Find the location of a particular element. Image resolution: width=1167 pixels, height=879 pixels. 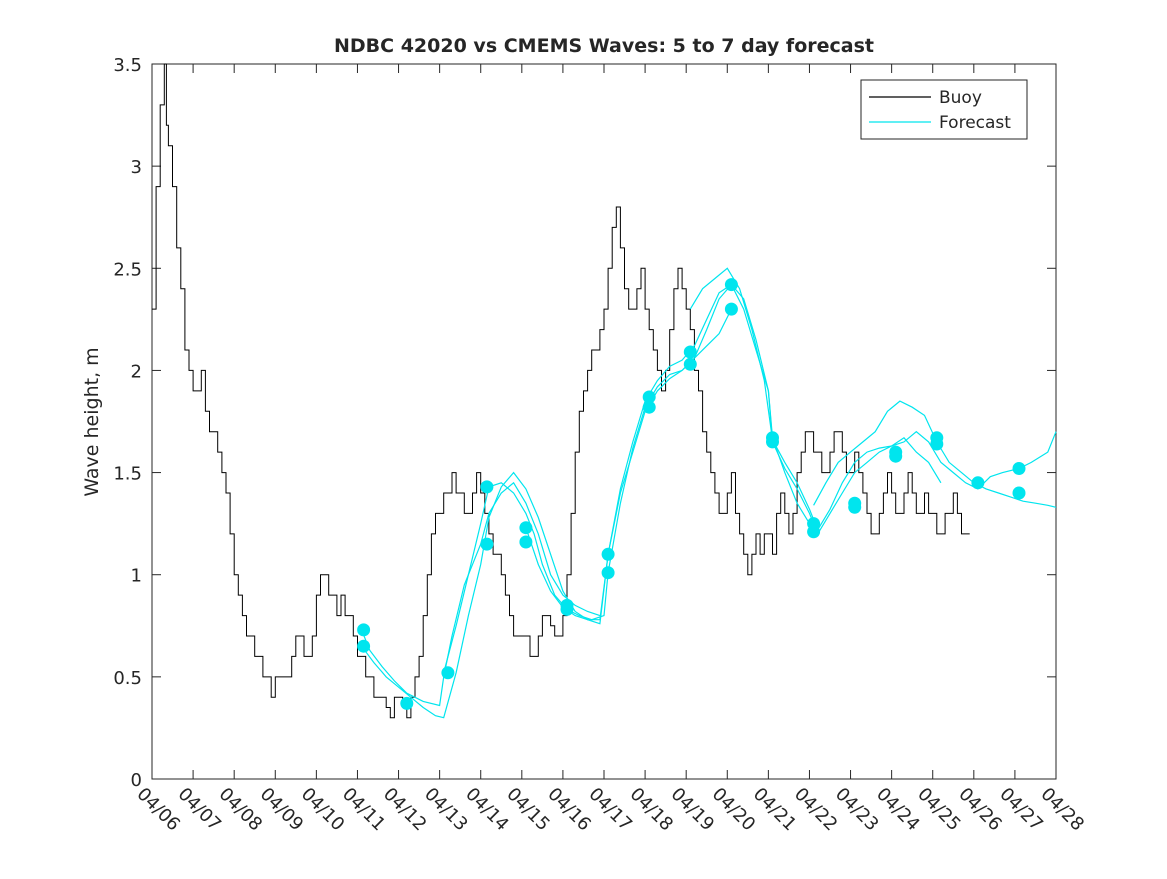

y-tick-label: 0 is located at coordinates (136, 780).